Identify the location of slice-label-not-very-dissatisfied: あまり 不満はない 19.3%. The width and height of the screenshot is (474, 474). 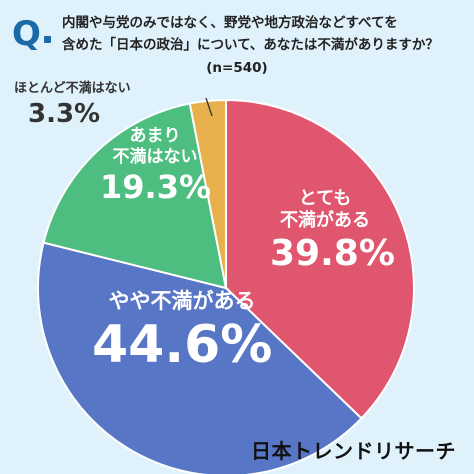
(156, 166).